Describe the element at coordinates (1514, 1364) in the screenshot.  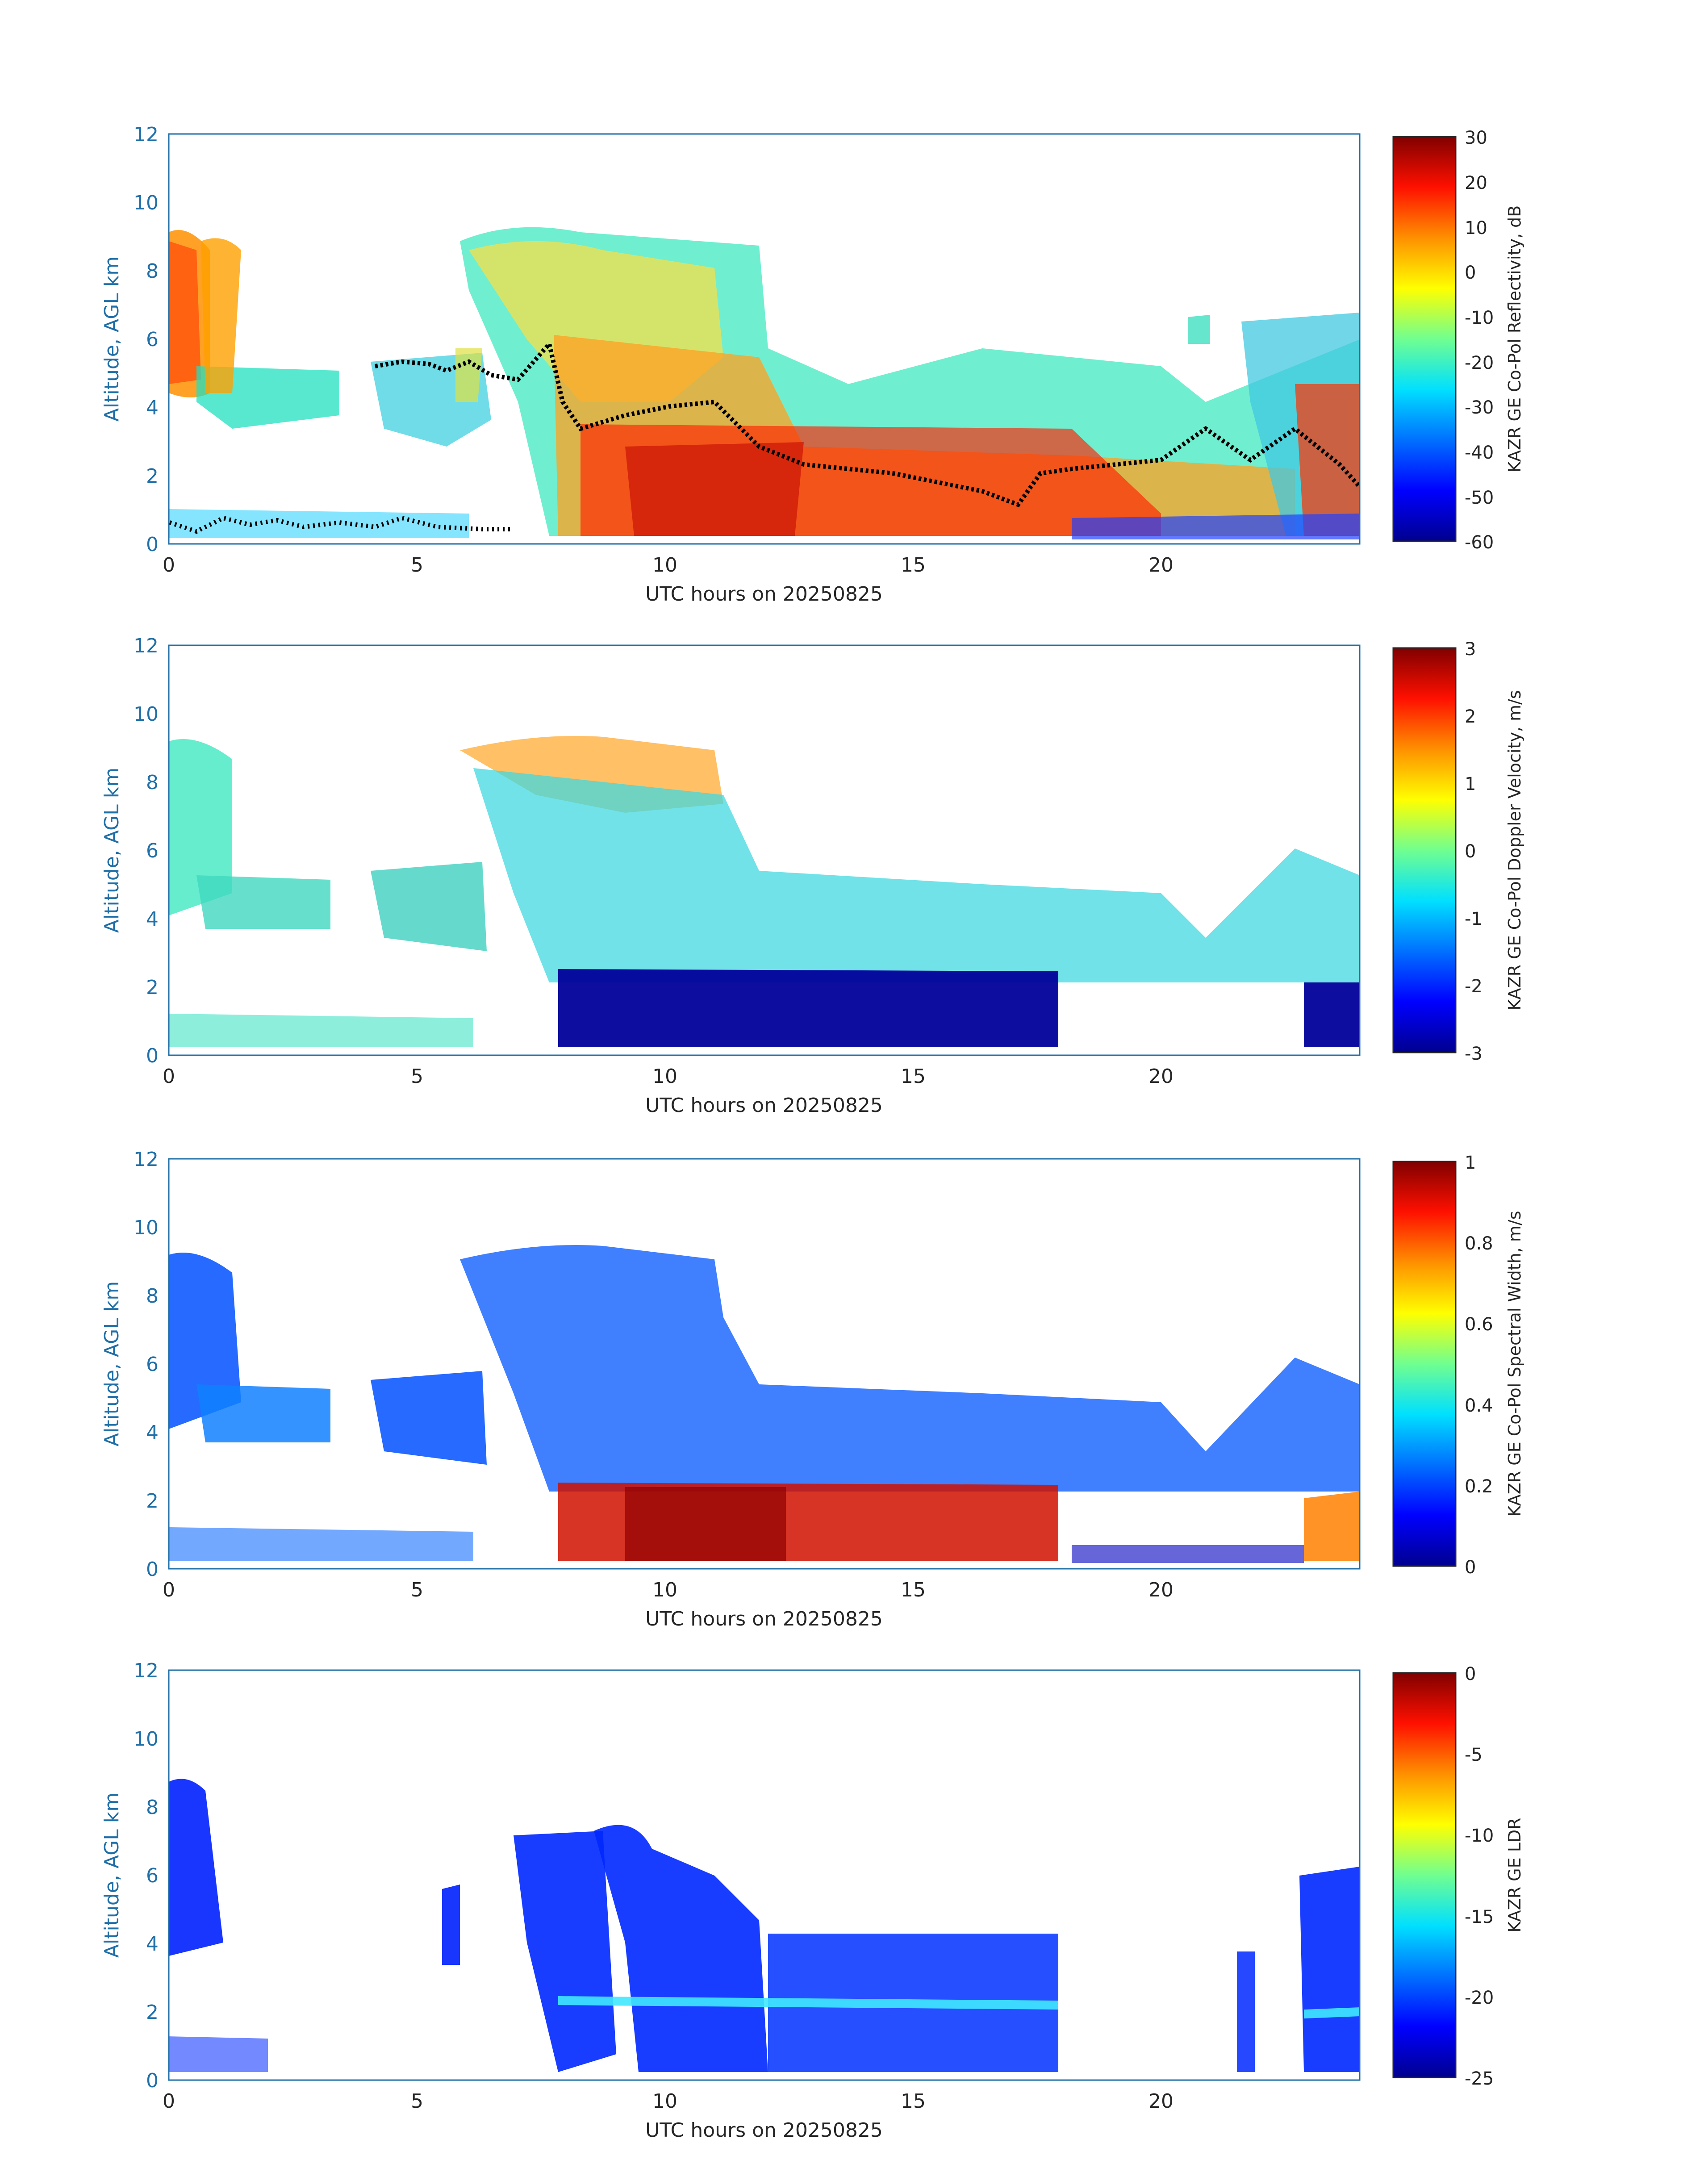
I see `colorbar-label: KAZR GE Co-Pol Spectral Width, m/s` at that location.